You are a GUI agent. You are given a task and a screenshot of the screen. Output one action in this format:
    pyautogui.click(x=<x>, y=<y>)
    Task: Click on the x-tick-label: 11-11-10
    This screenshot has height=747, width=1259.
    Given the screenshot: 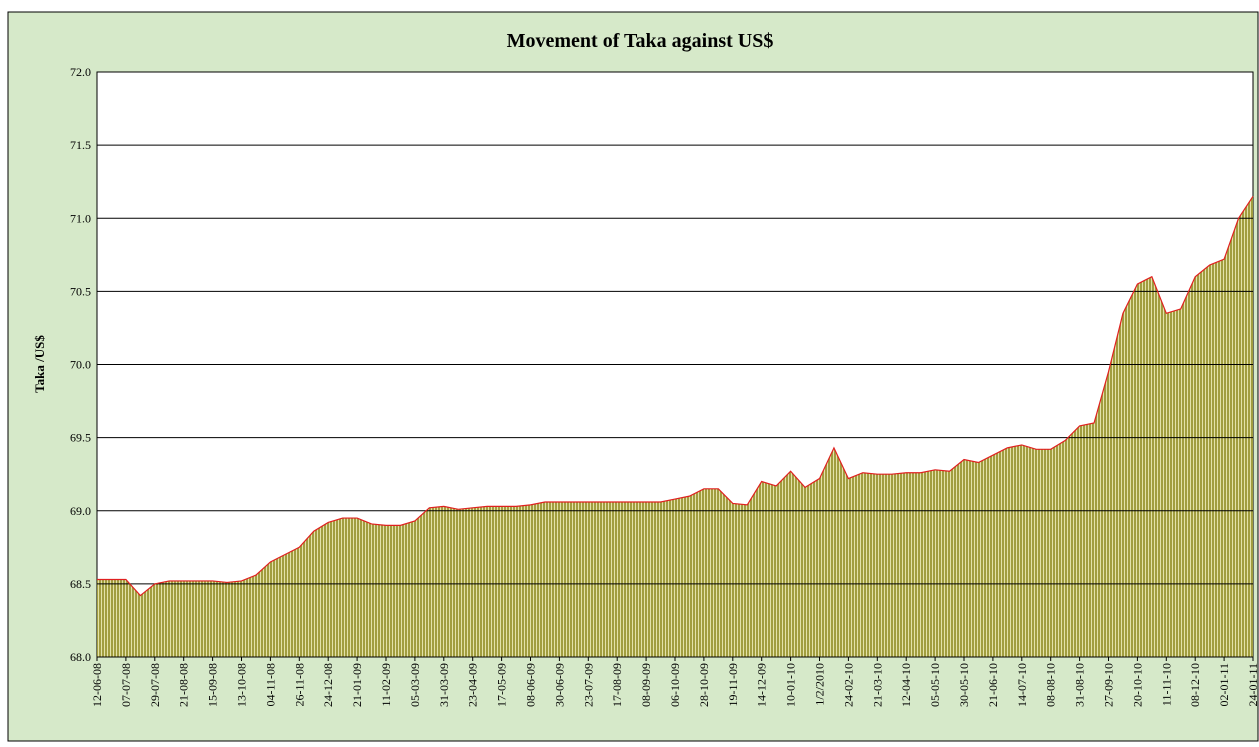 What is the action you would take?
    pyautogui.click(x=1166, y=684)
    